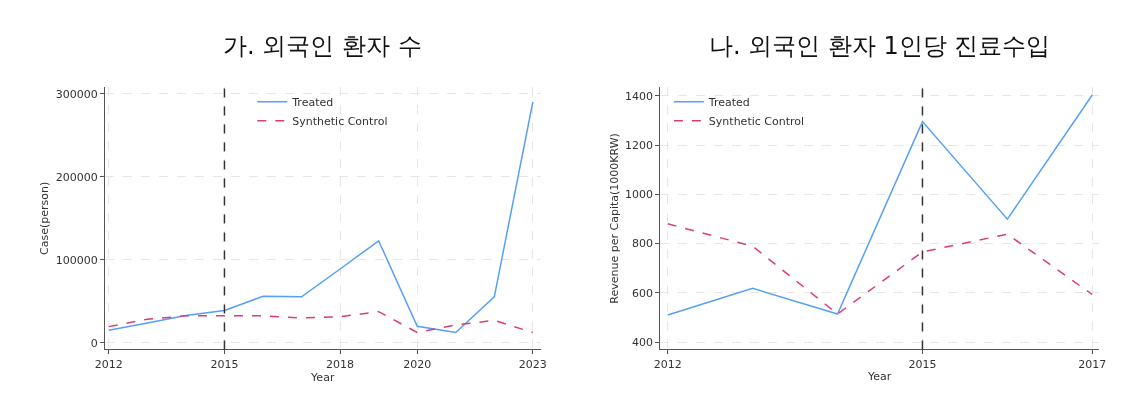  What do you see at coordinates (614, 218) in the screenshot?
I see `y-axis-title: Revenue per Capita(1000KRW)` at bounding box center [614, 218].